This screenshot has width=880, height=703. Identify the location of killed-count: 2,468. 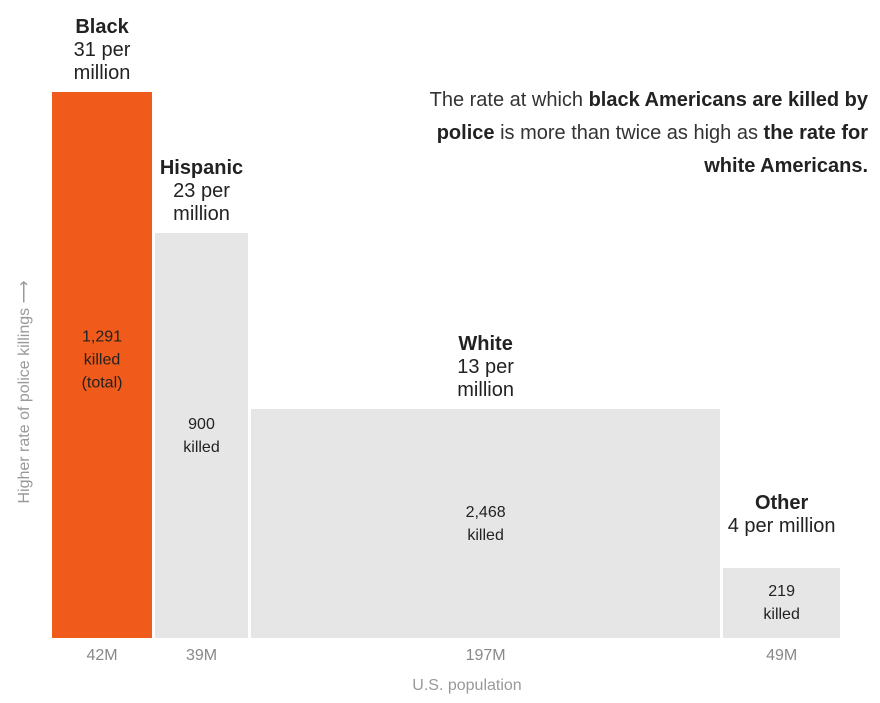
(485, 512).